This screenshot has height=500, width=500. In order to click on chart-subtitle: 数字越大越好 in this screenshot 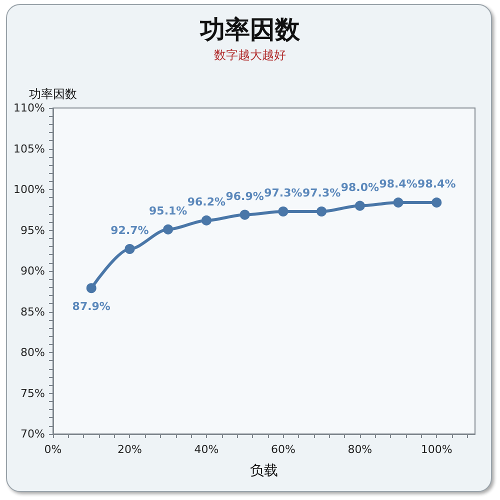, I will do `click(250, 55)`.